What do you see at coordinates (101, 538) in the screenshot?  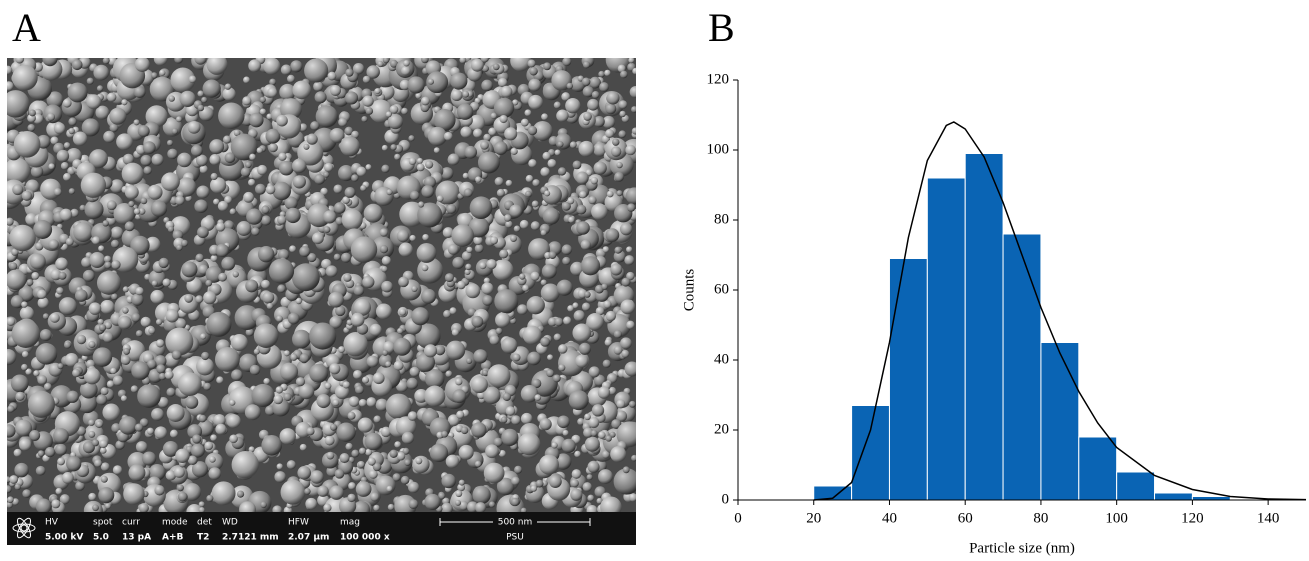 I see `info-value: 5.0` at bounding box center [101, 538].